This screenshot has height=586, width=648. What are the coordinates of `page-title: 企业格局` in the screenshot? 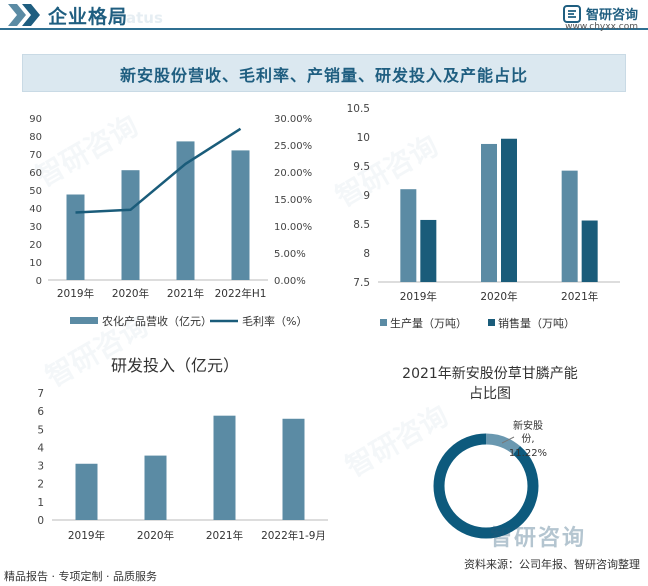 It's located at (88, 17).